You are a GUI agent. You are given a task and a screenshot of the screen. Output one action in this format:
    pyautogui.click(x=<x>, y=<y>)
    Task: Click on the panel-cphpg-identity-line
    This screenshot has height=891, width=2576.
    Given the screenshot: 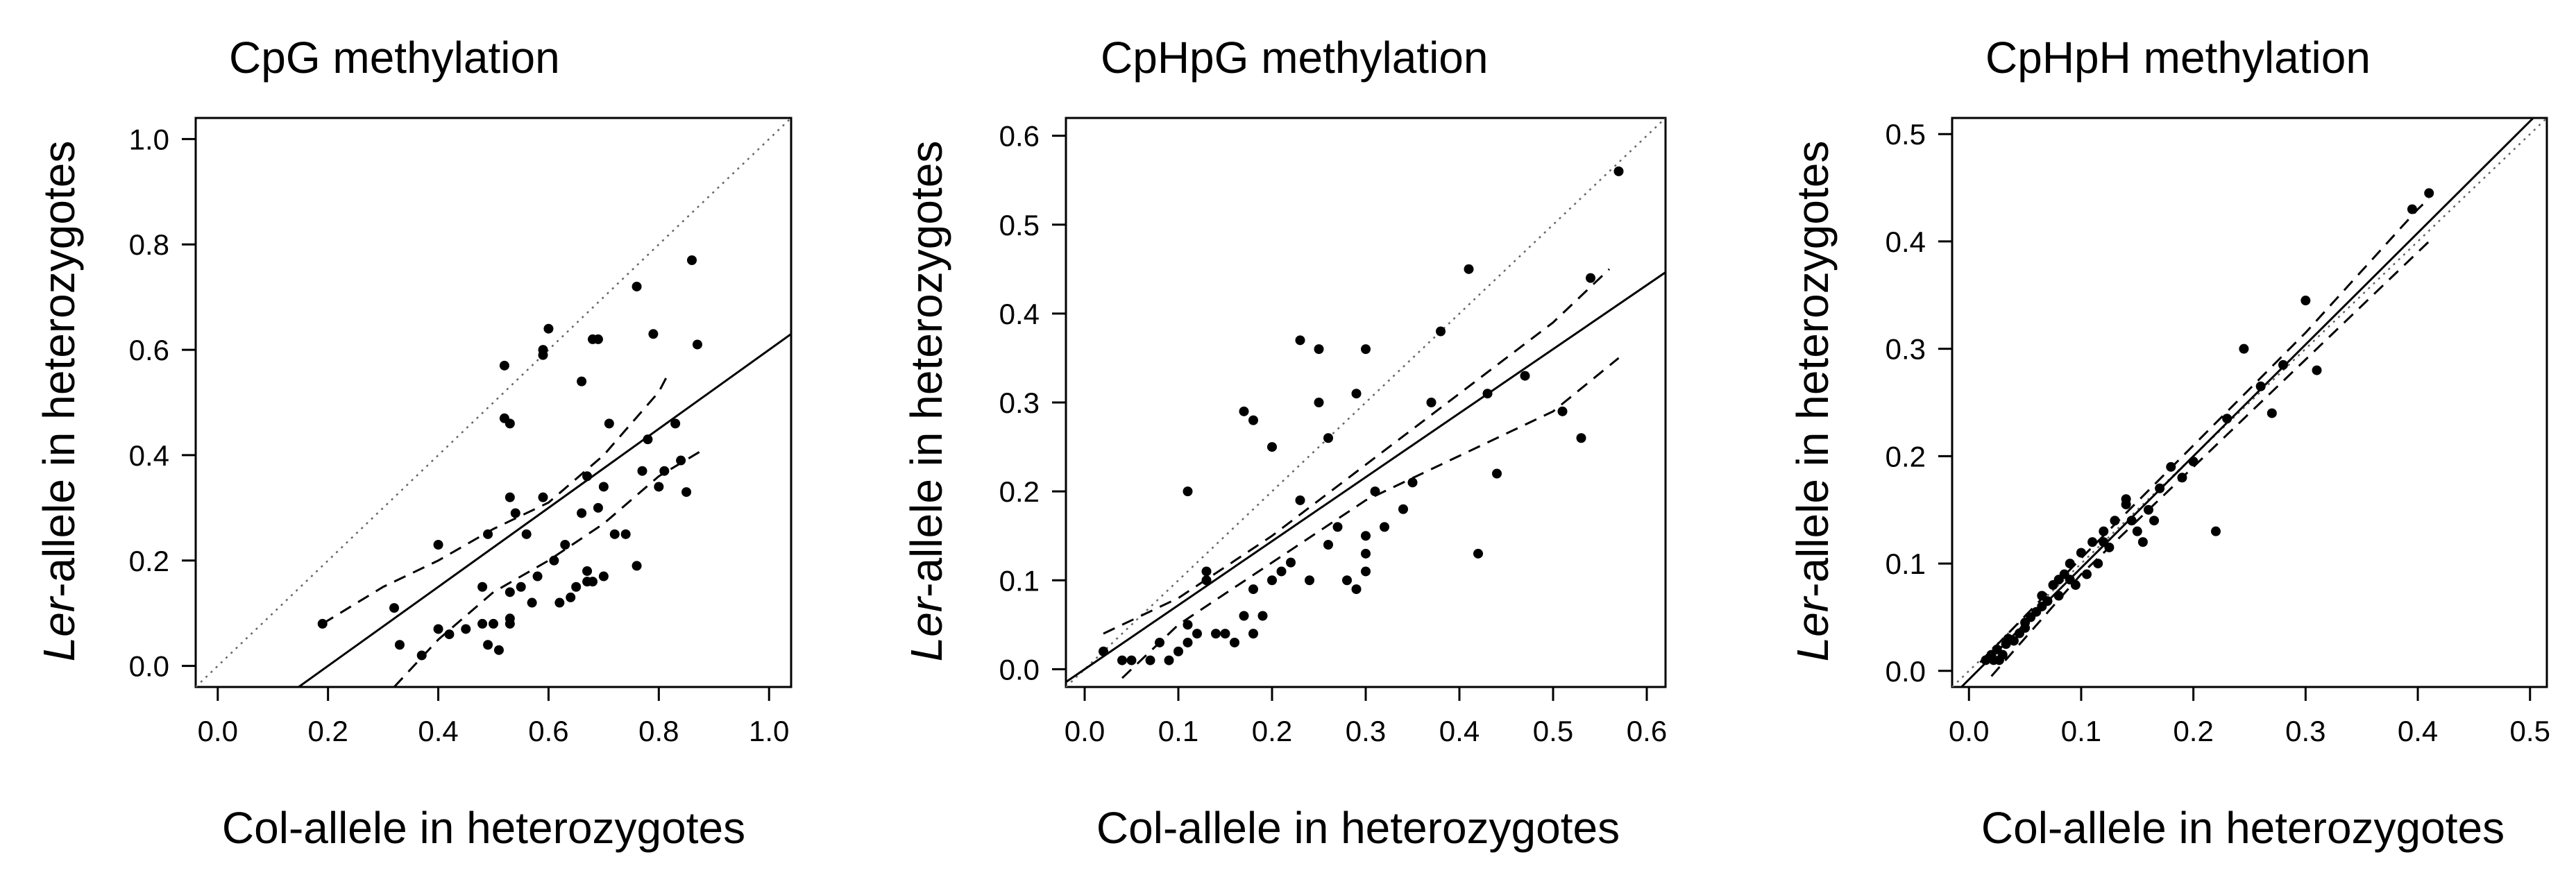 What is the action you would take?
    pyautogui.click(x=1366, y=403)
    